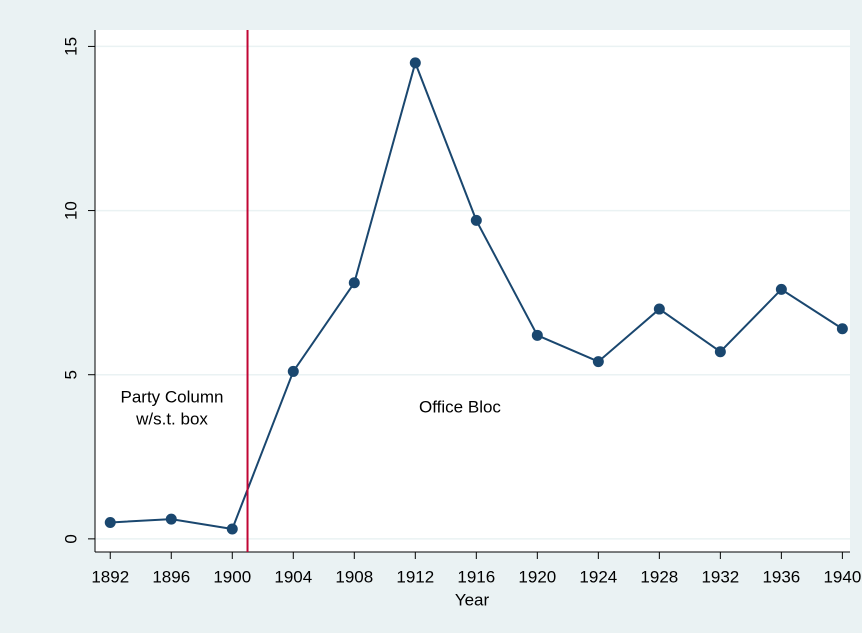  Describe the element at coordinates (537, 576) in the screenshot. I see `x-tick-label: 1920` at that location.